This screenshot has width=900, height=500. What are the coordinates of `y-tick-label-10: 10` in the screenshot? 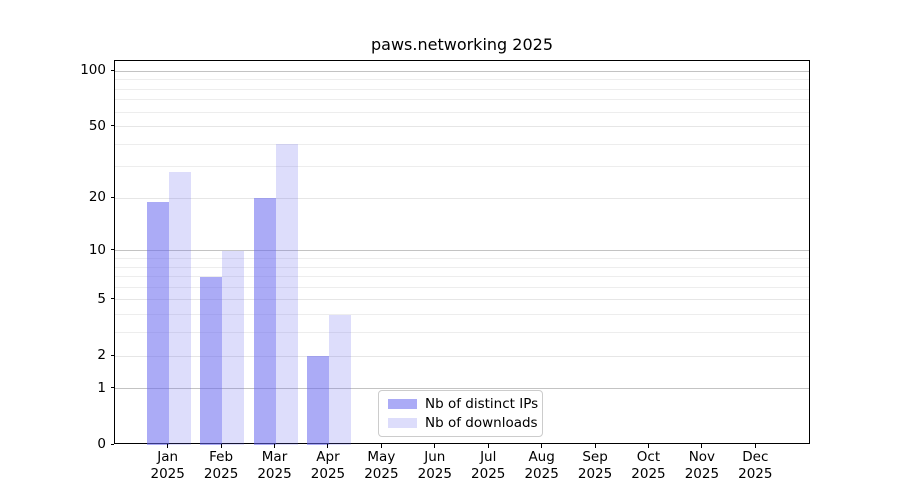 It's located at (97, 249).